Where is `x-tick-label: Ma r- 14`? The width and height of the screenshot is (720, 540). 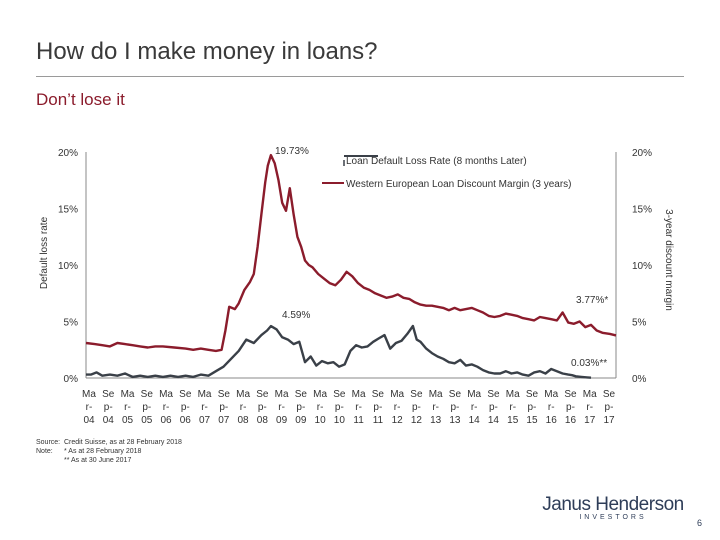 x-tick-label: Ma r- 14 is located at coordinates (474, 407).